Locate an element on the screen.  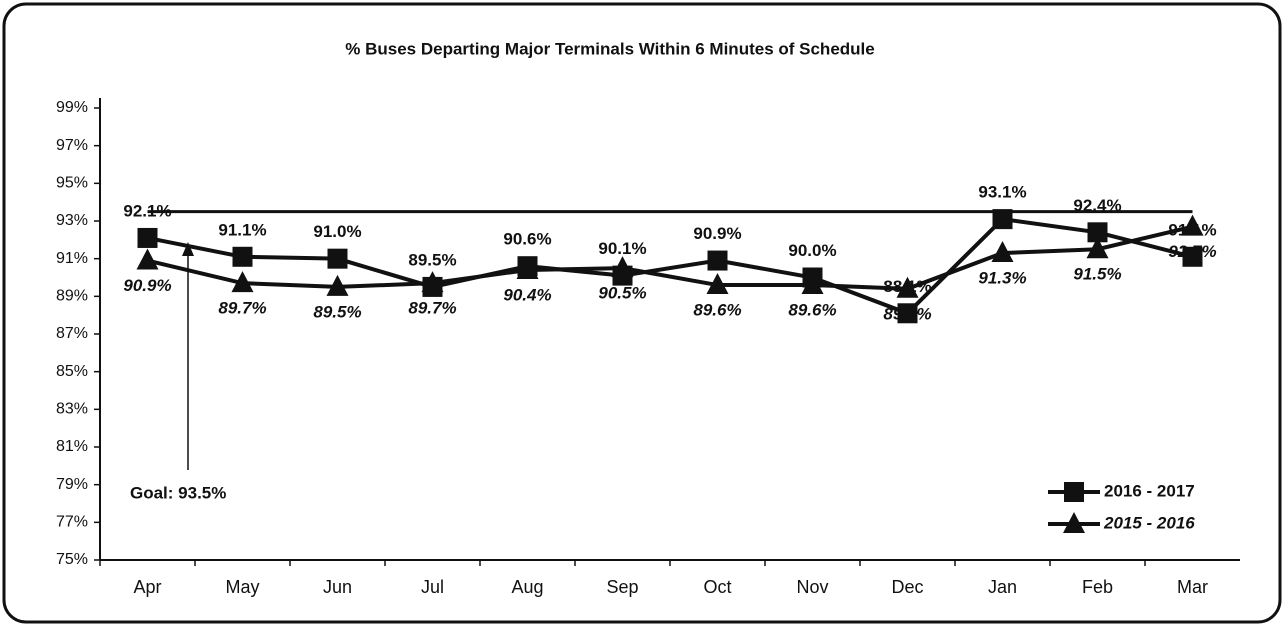
legend-label: 2015 - 2016 is located at coordinates (1149, 522).